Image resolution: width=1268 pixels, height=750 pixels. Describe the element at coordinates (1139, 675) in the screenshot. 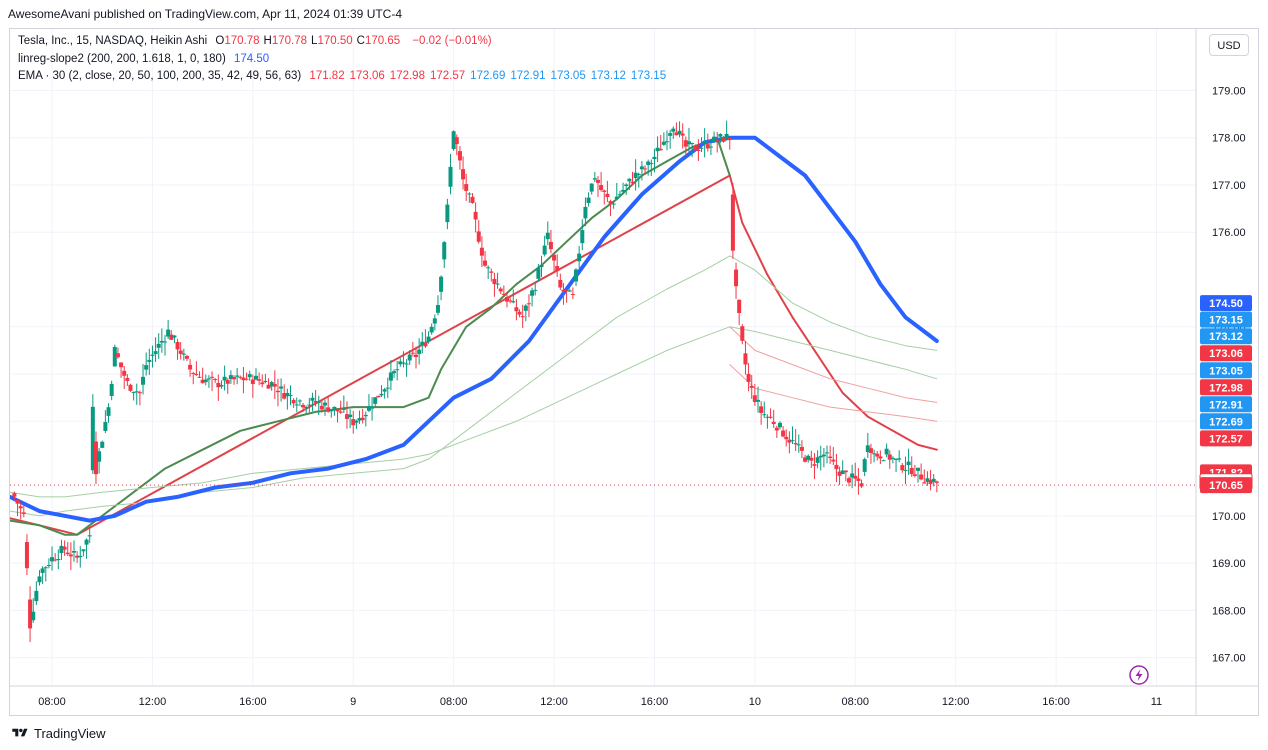

I see `lightning-icon` at that location.